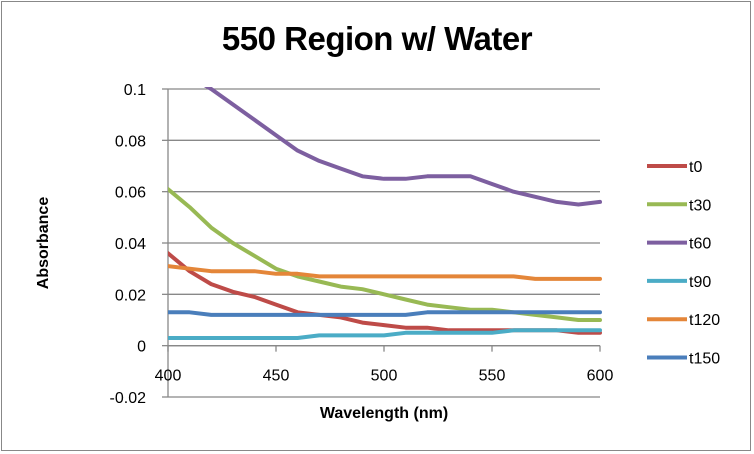 The width and height of the screenshot is (754, 454). I want to click on legend-label-t90: t90, so click(700, 282).